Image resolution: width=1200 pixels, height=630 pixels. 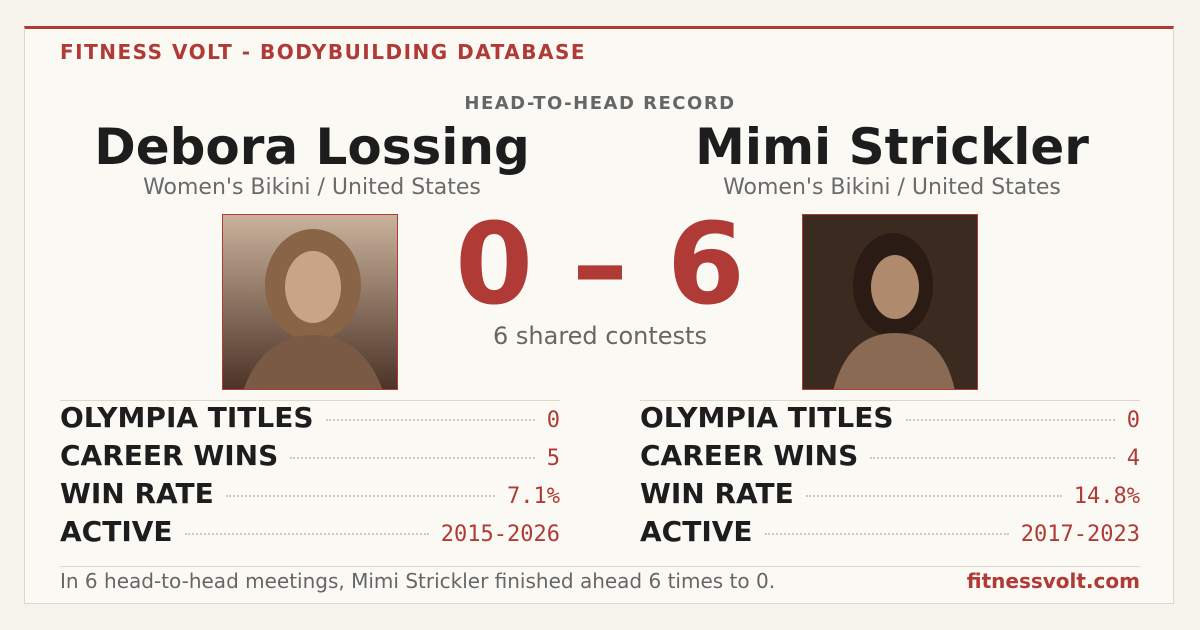 What do you see at coordinates (553, 458) in the screenshot?
I see `stat-value: 5` at bounding box center [553, 458].